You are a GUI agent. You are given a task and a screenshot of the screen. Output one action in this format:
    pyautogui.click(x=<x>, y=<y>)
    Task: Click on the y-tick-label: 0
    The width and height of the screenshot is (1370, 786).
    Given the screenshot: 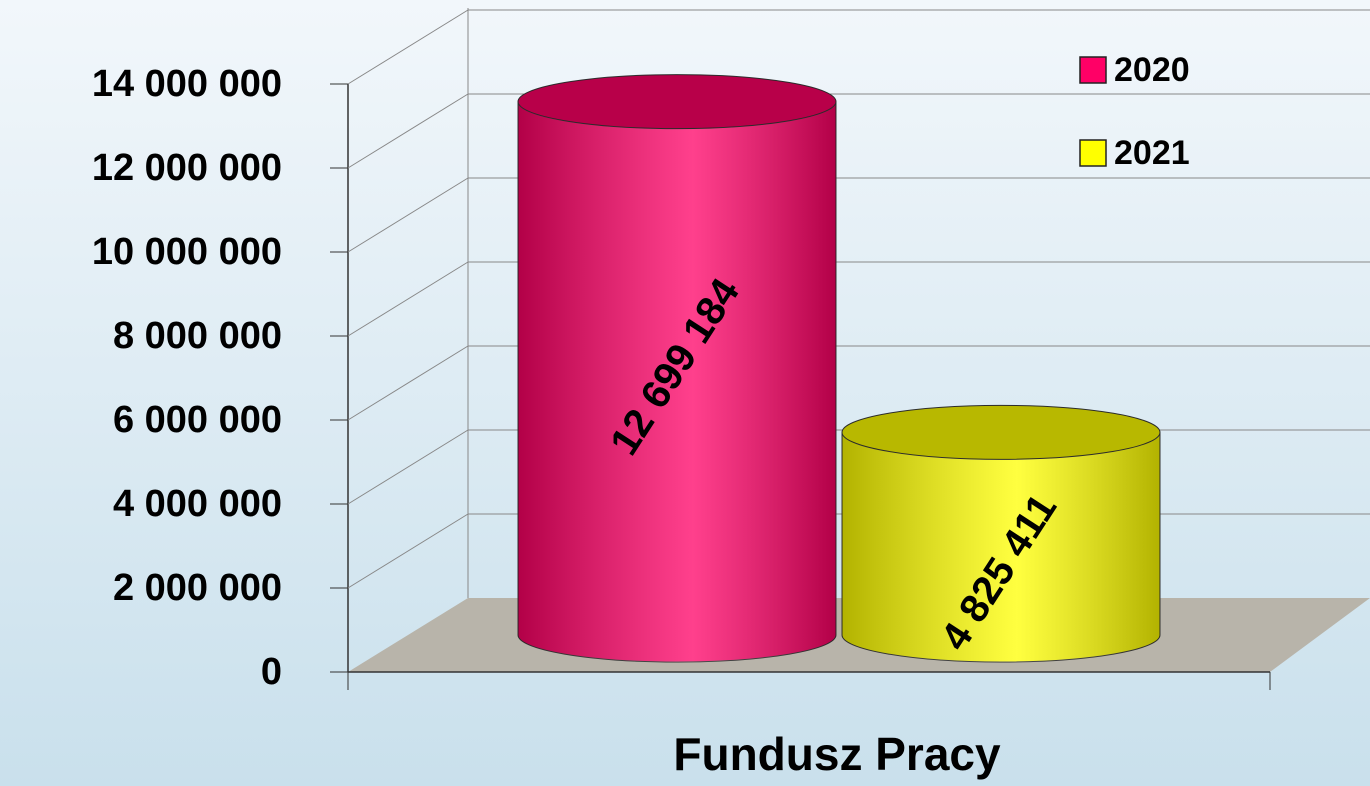 What is the action you would take?
    pyautogui.click(x=271, y=672)
    